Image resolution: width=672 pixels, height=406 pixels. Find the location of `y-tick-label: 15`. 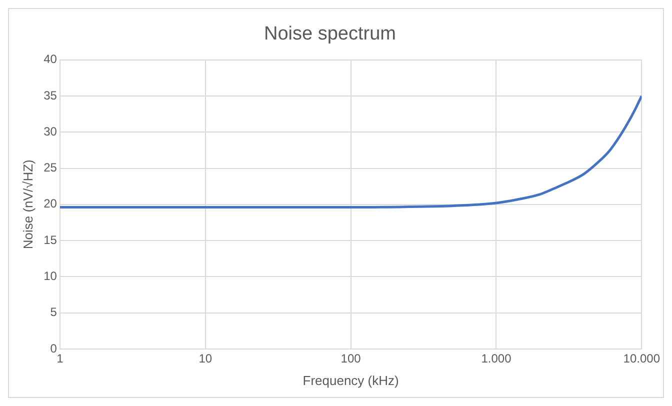

y-tick-label: 15 is located at coordinates (51, 239).